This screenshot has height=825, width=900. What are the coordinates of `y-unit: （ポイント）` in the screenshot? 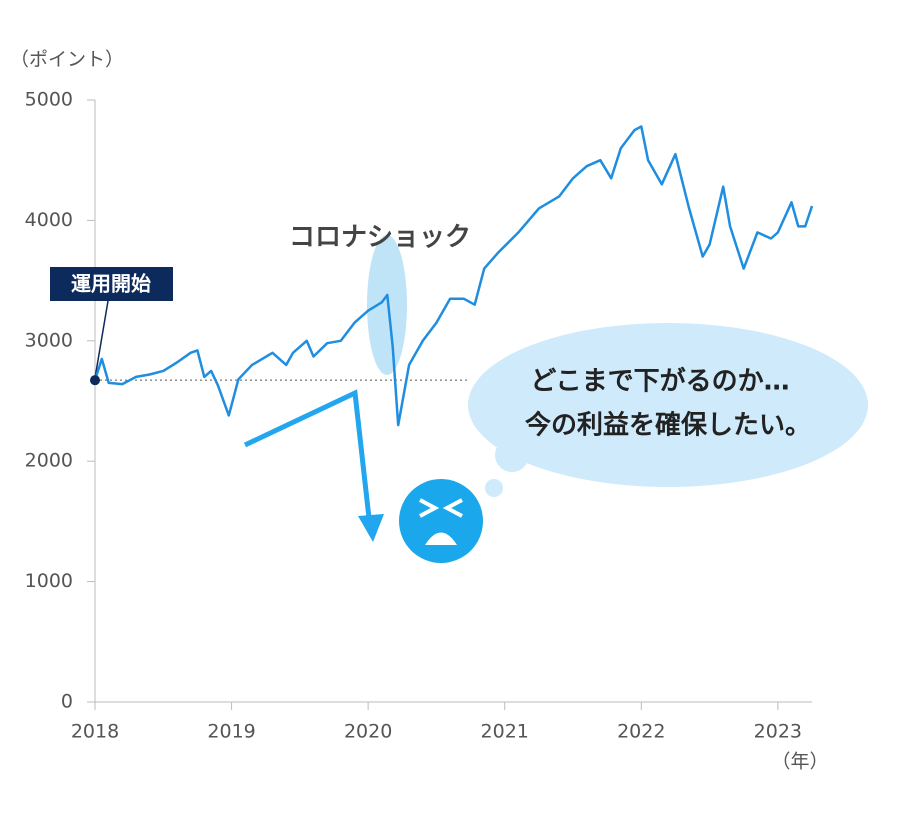 It's located at (67, 60).